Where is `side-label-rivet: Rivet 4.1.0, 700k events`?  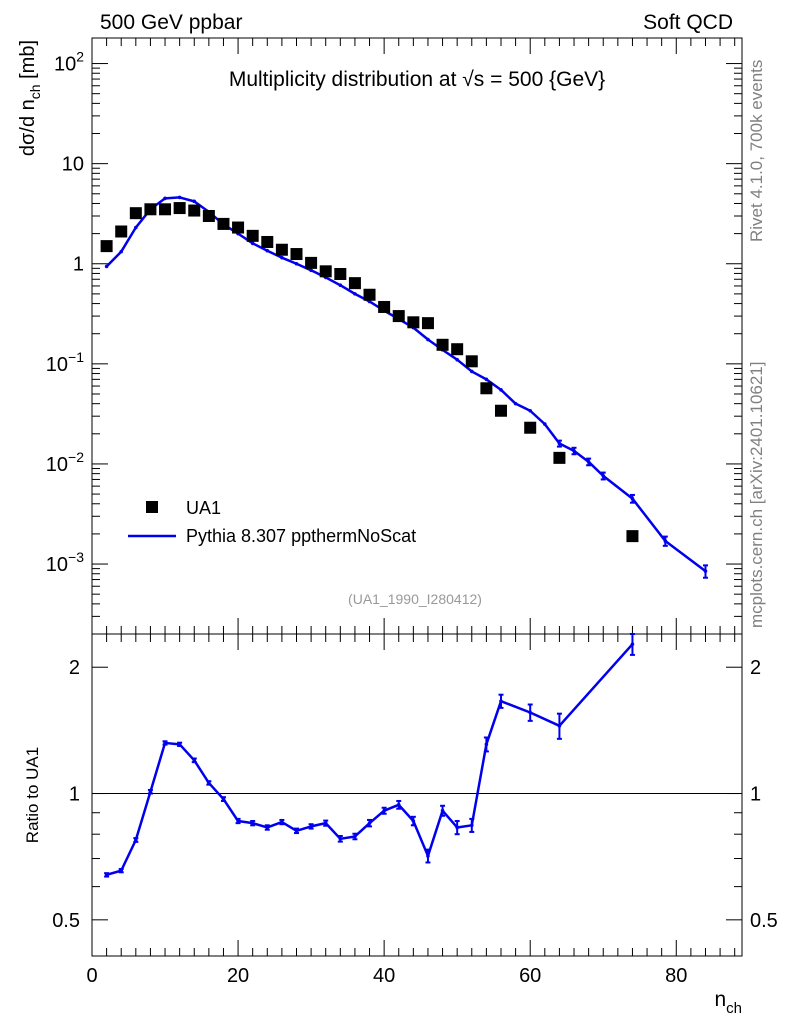
side-label-rivet: Rivet 4.1.0, 700k events is located at coordinates (756, 151).